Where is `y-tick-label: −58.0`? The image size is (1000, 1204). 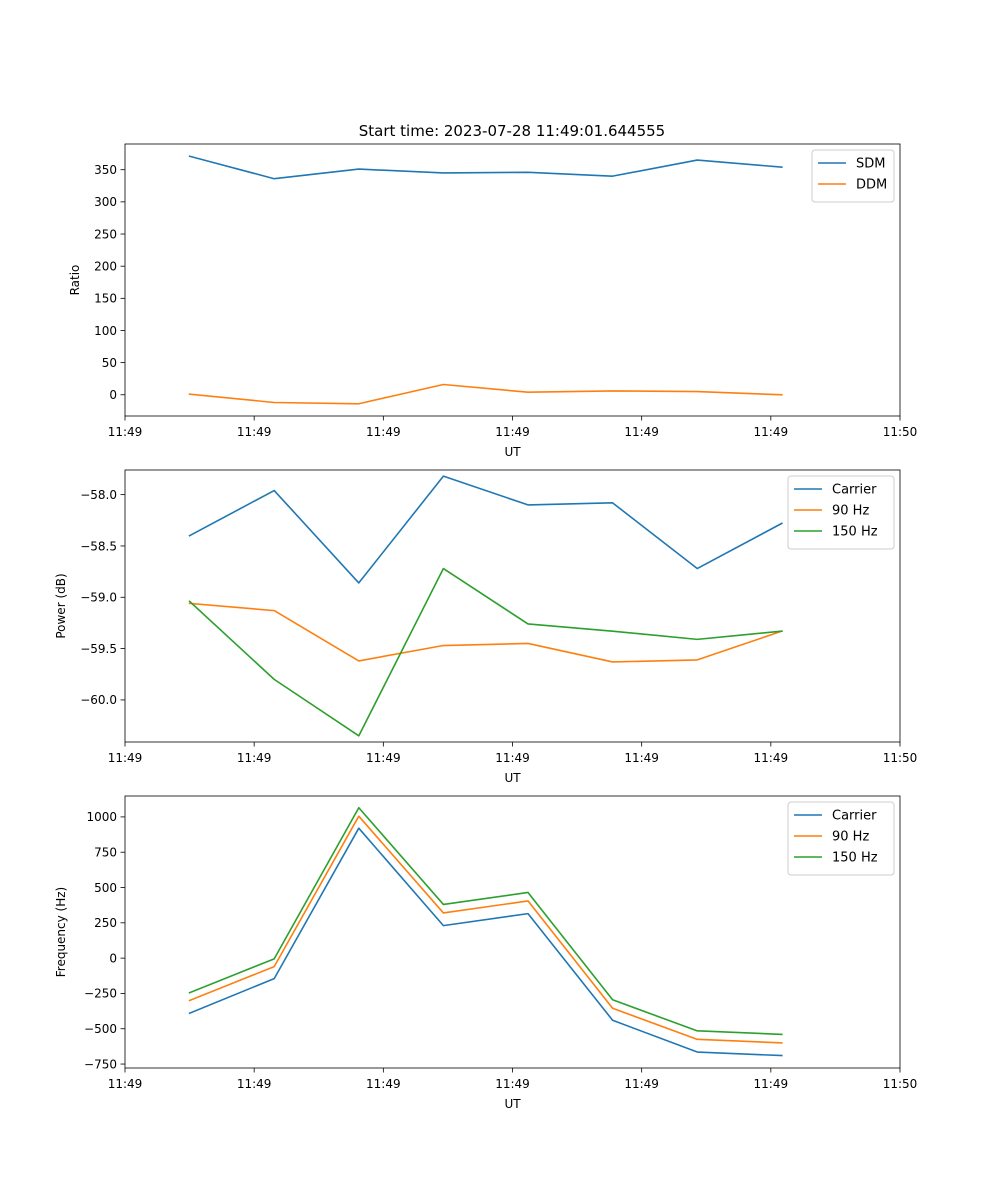
y-tick-label: −58.0 is located at coordinates (98, 495).